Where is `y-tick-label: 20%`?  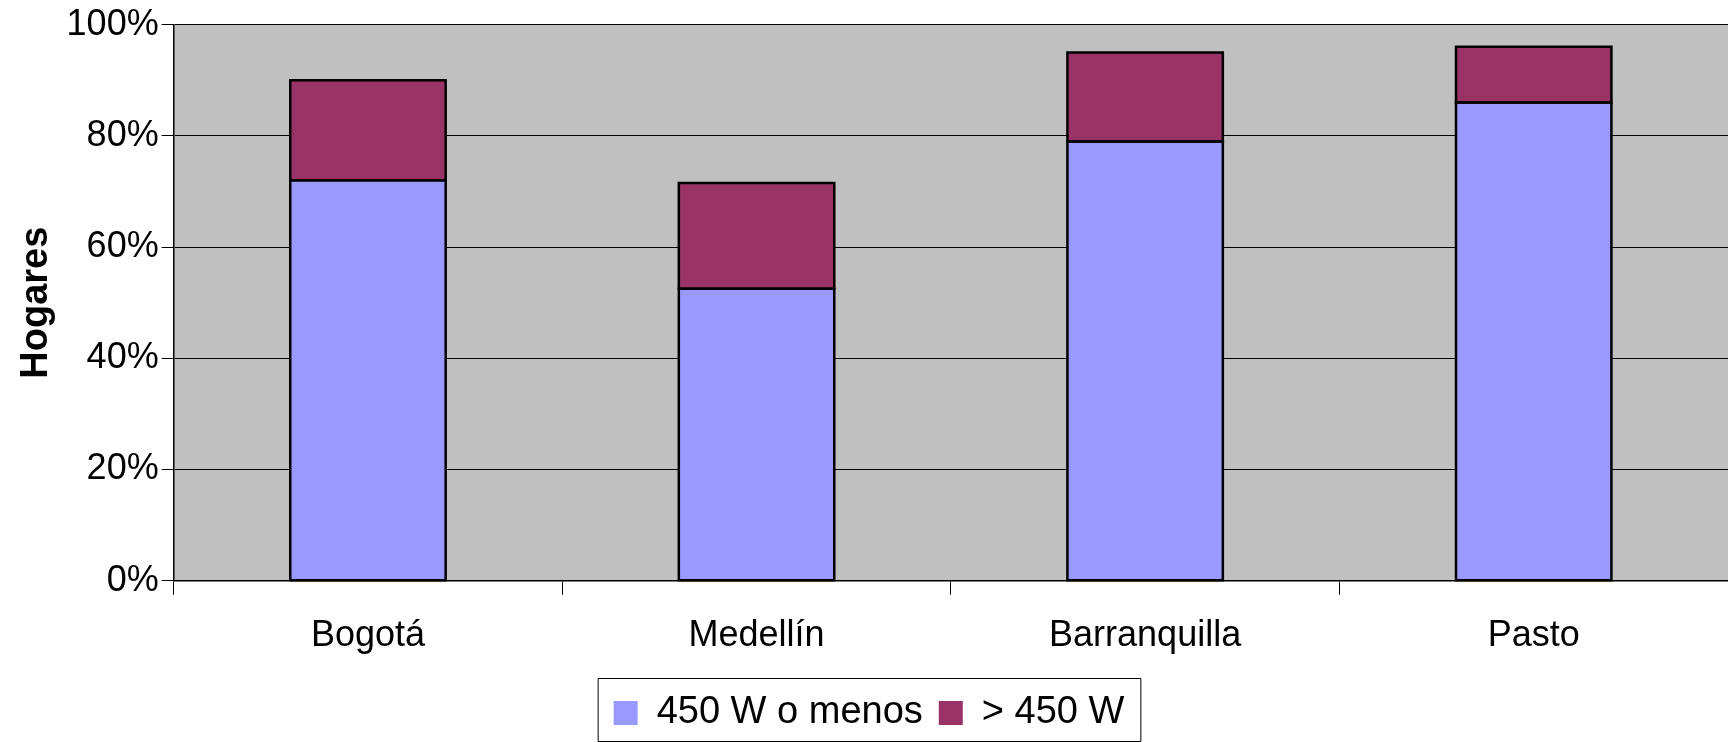
y-tick-label: 20% is located at coordinates (122, 467).